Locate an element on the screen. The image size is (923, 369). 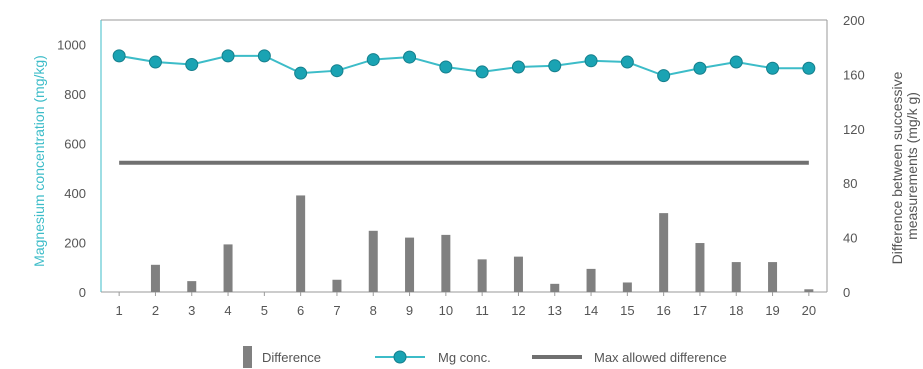
legend-max-label: Max allowed difference is located at coordinates (660, 357).